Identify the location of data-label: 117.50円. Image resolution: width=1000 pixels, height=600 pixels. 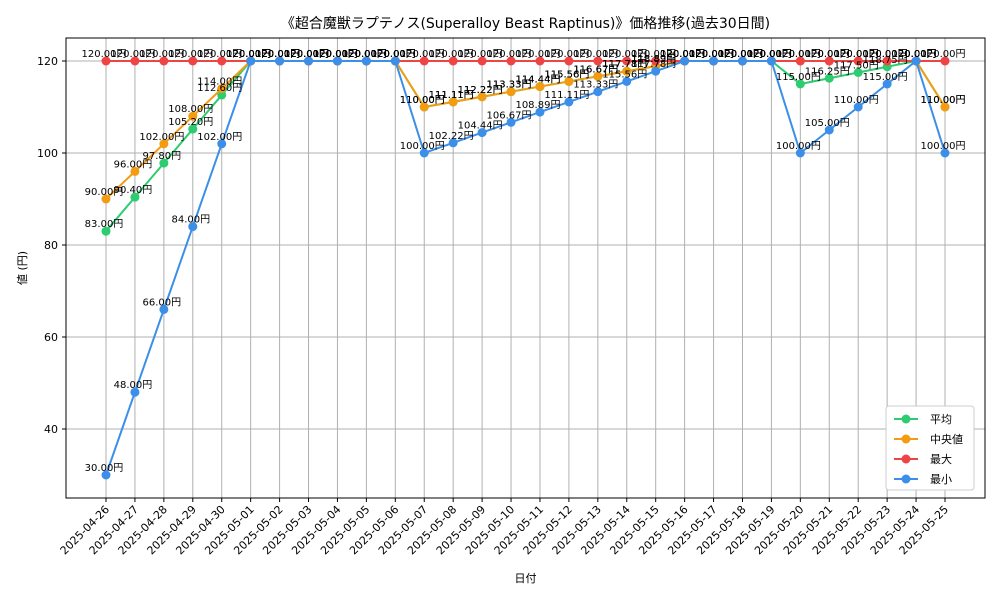
(856, 66).